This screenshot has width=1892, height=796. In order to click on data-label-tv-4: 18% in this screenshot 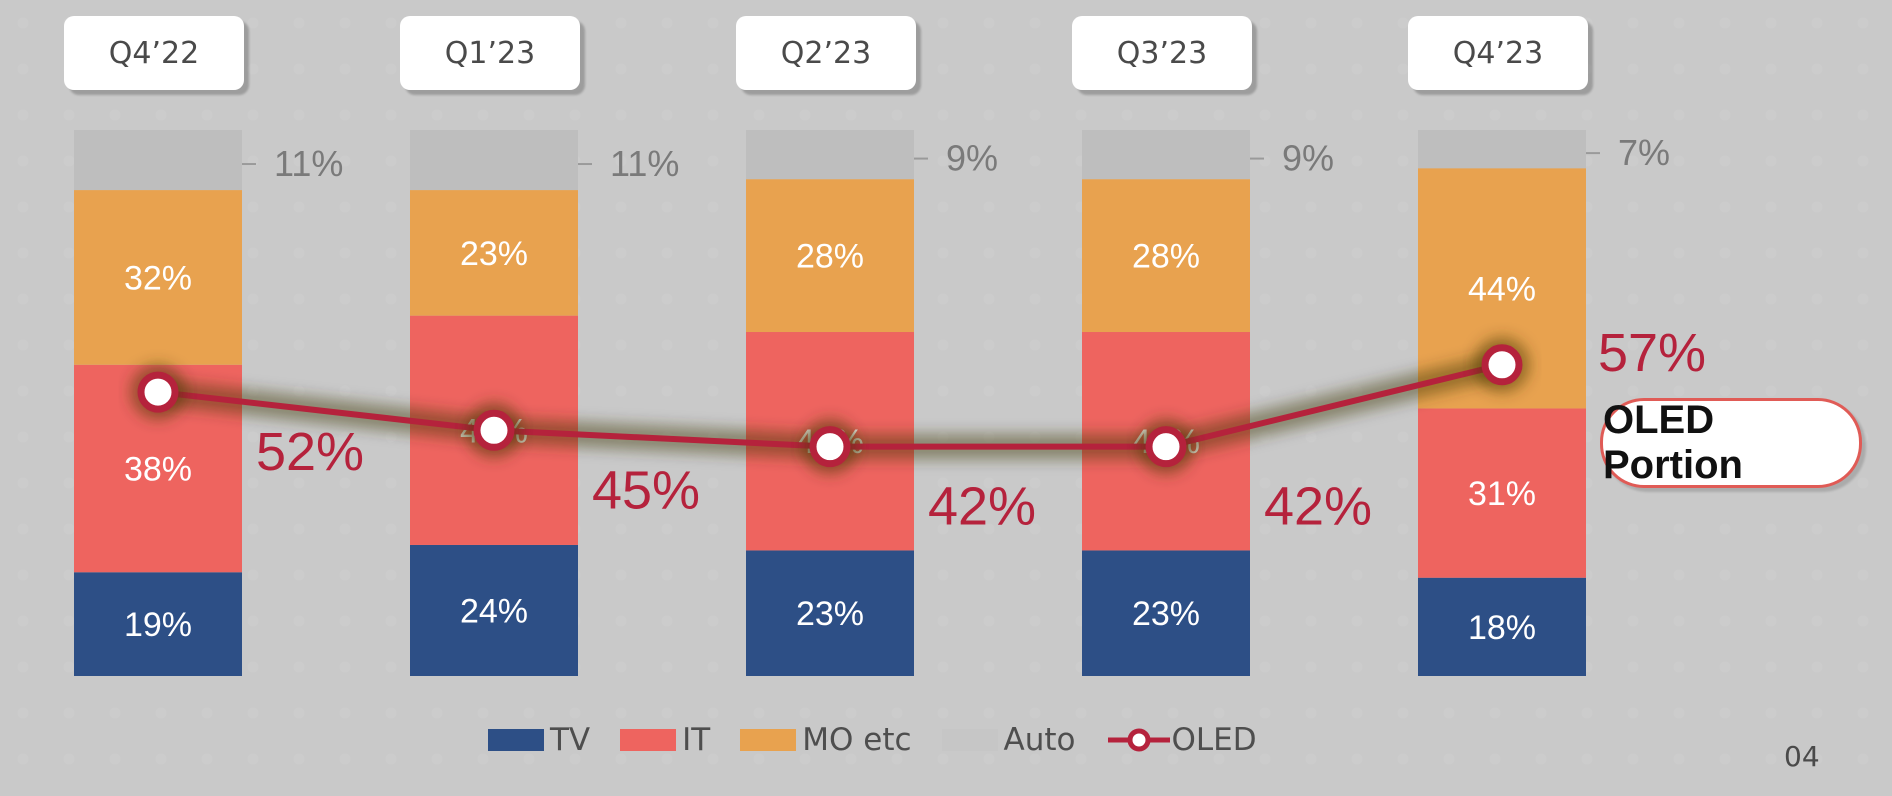, I will do `click(1502, 628)`.